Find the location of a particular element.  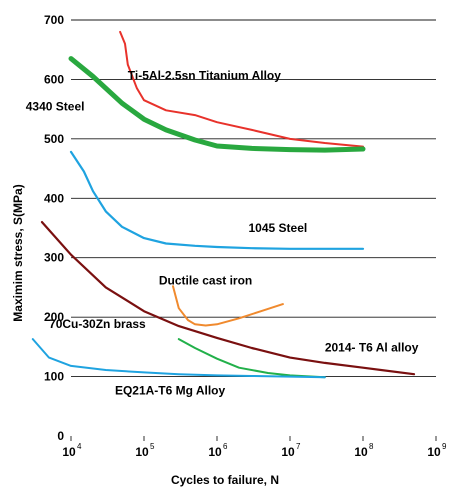

curve-label-1045-steel: 1045 Steel is located at coordinates (277, 228).